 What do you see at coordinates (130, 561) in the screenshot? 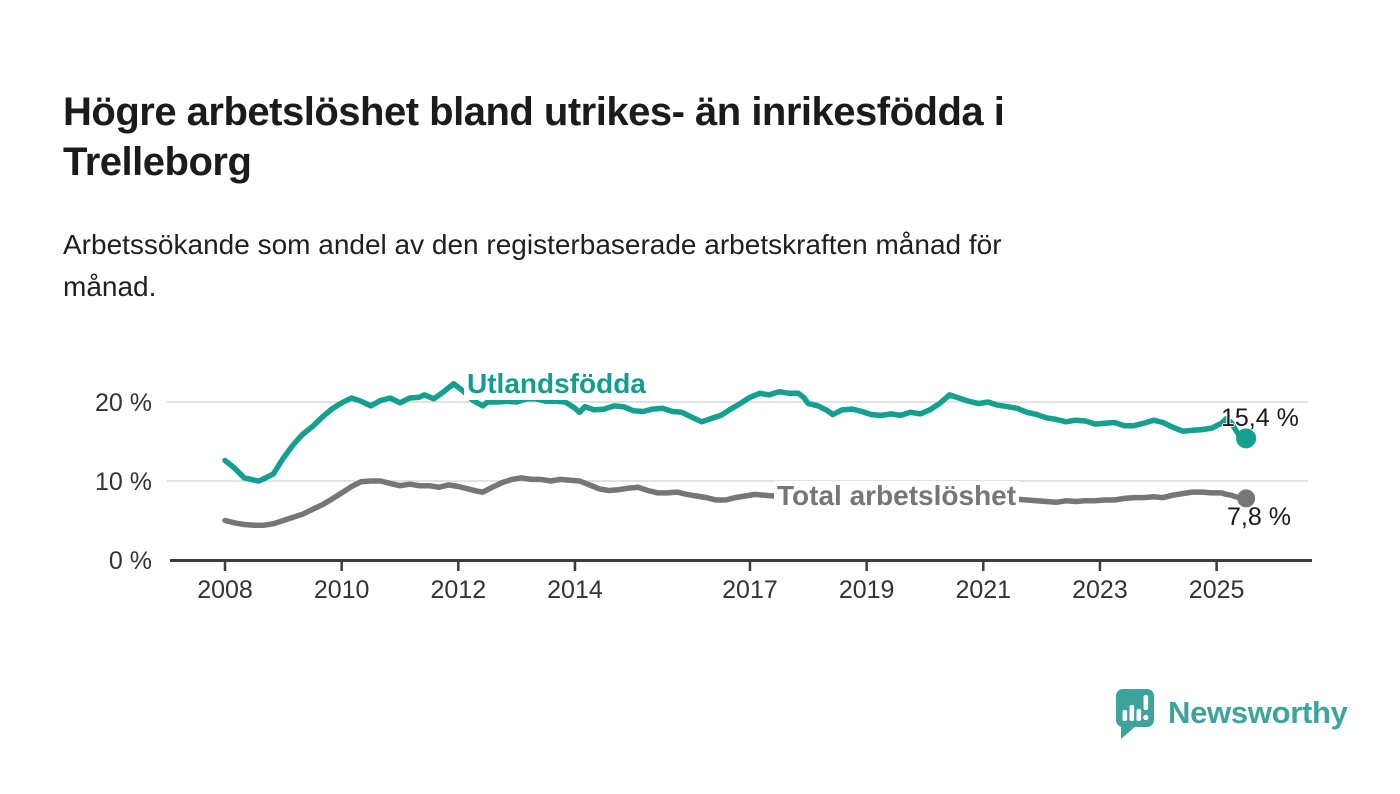
I see `y-axis-label-0: 0 %` at bounding box center [130, 561].